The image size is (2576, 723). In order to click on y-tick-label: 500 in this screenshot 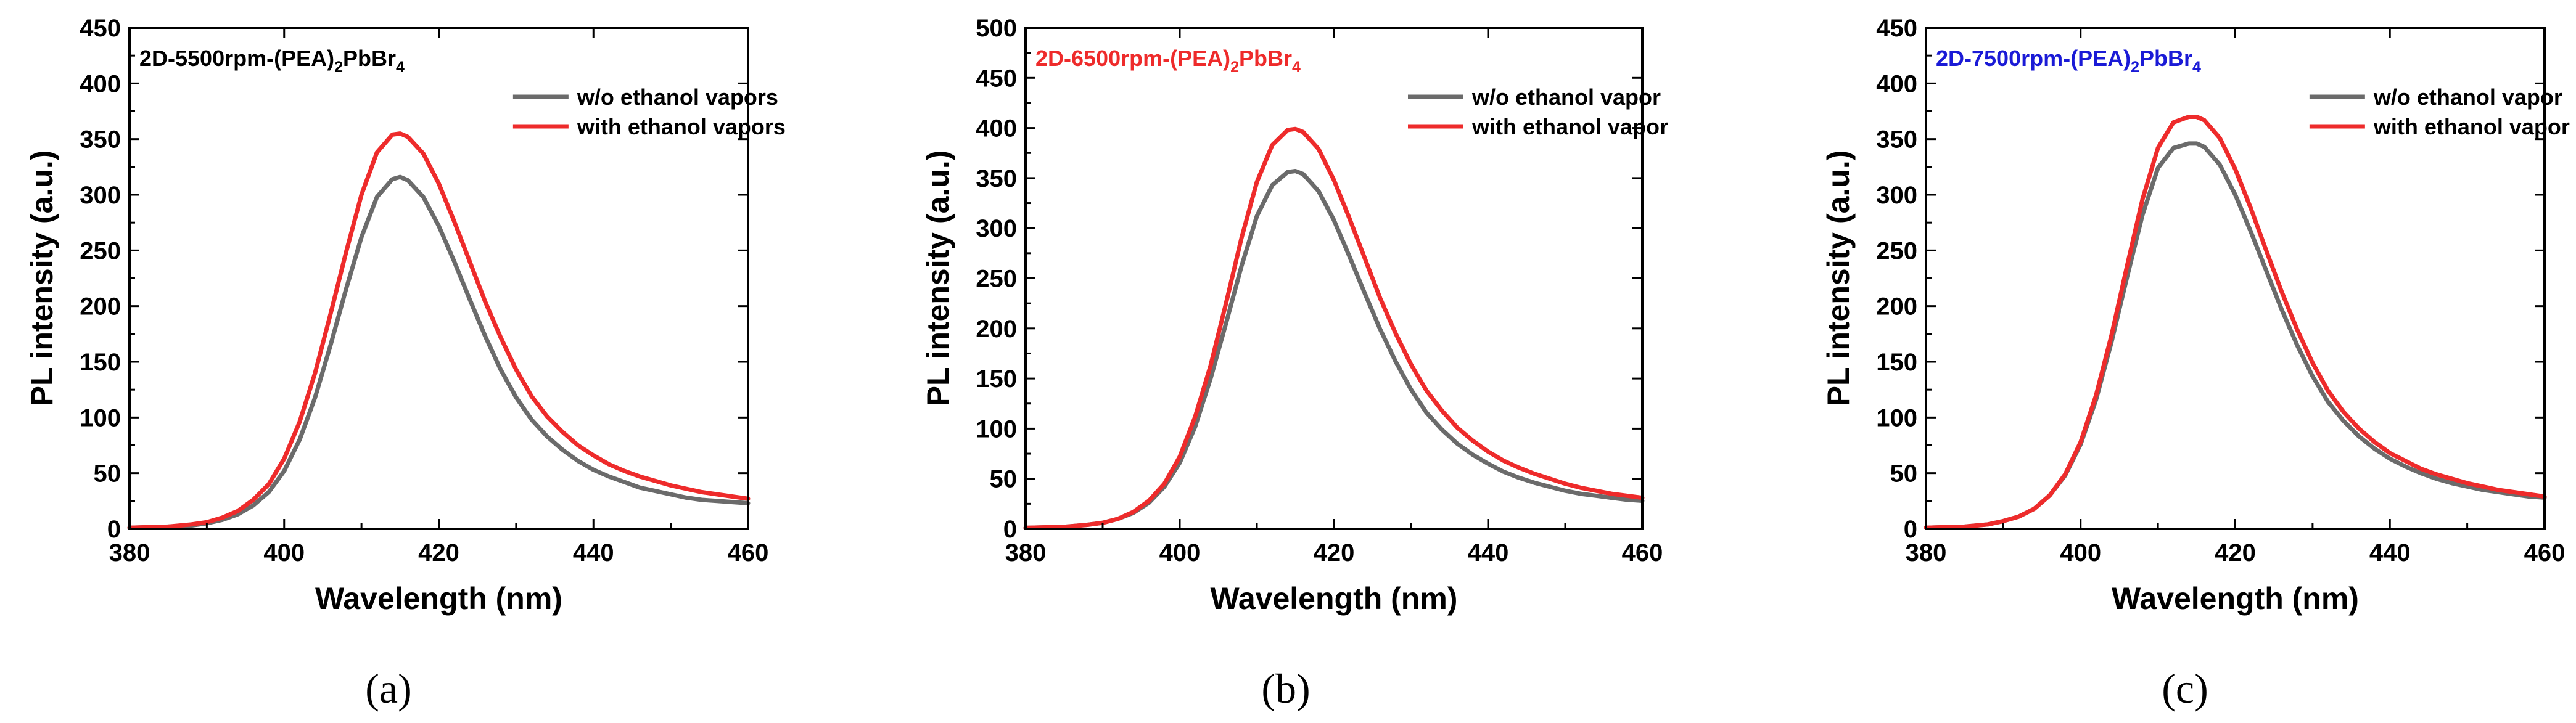, I will do `click(996, 28)`.